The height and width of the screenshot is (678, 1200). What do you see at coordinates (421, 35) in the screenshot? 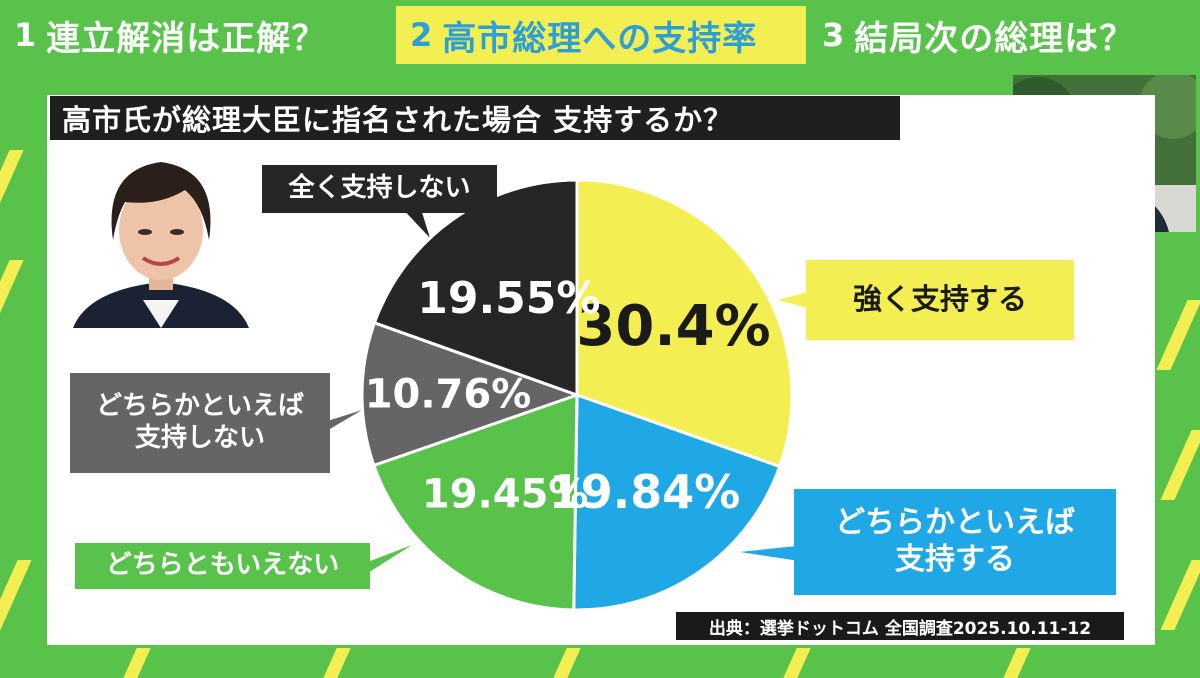
I see `tab-number: 2` at bounding box center [421, 35].